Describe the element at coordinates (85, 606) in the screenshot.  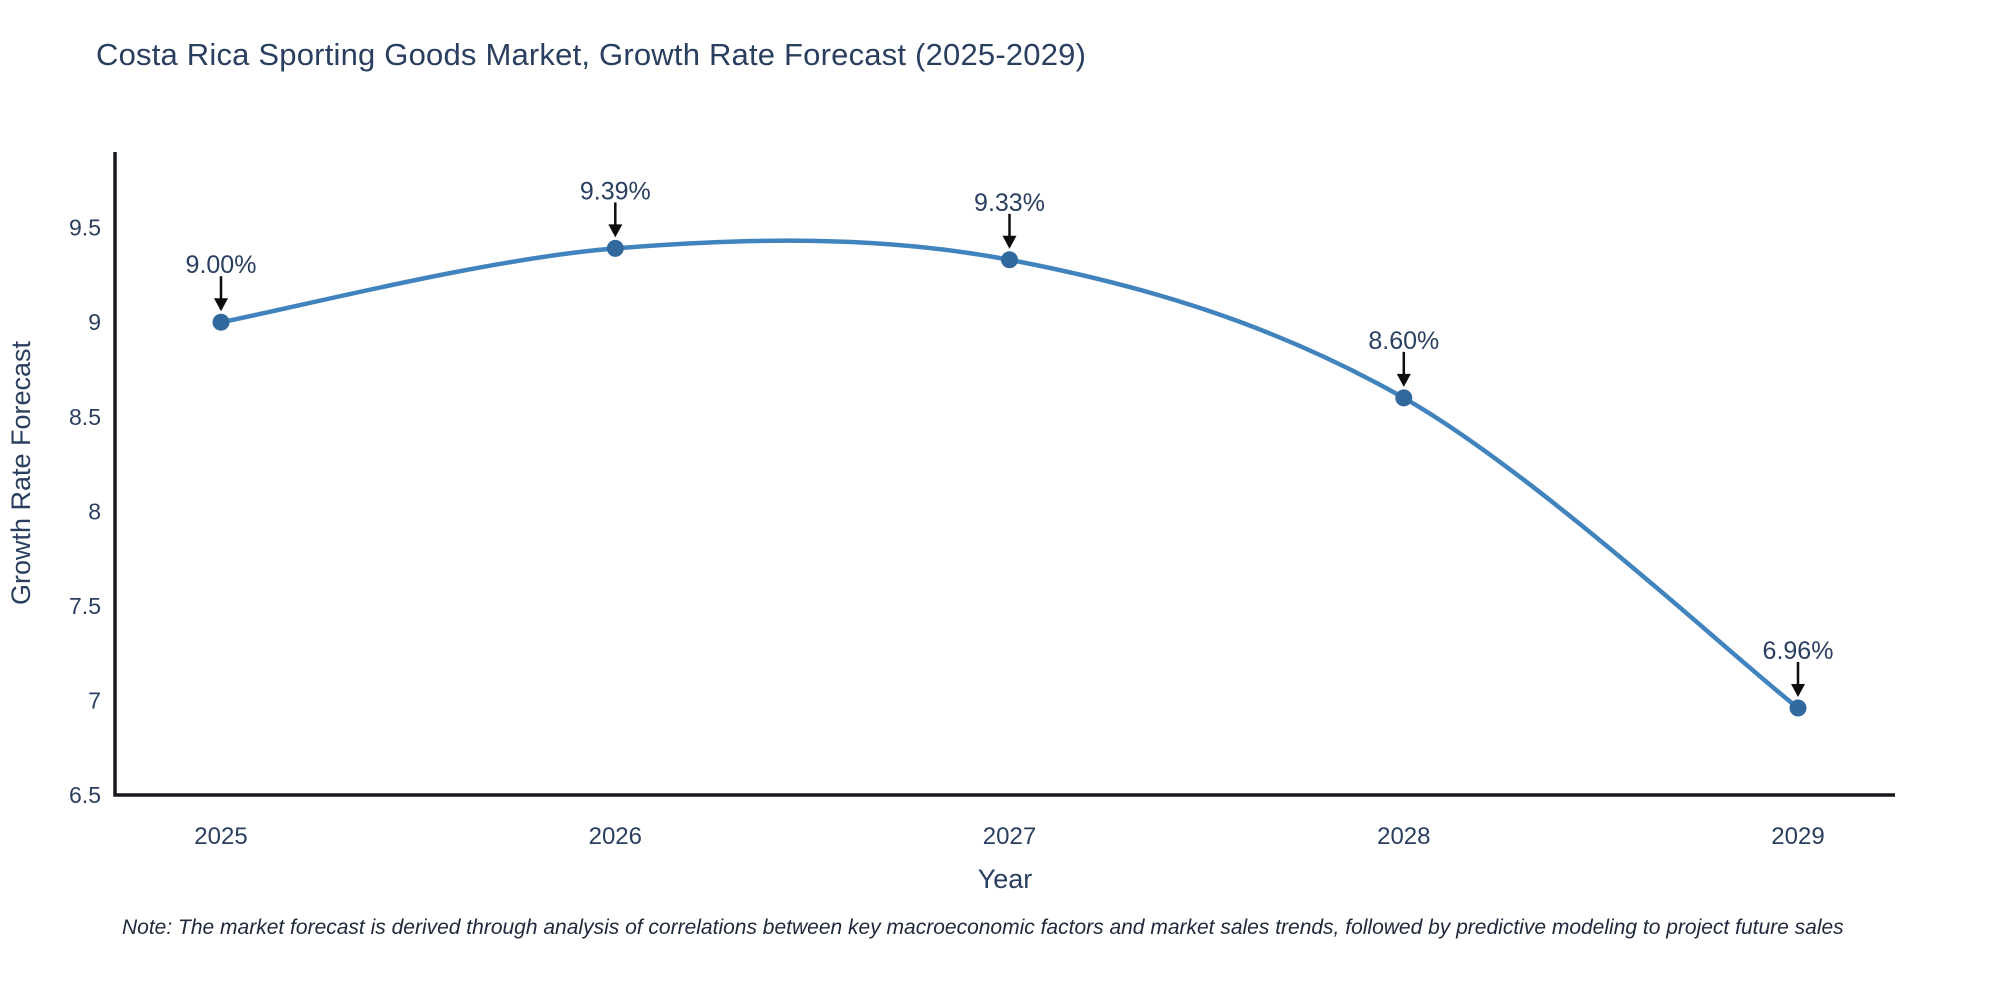
I see `y-tick-label: 7.5` at that location.